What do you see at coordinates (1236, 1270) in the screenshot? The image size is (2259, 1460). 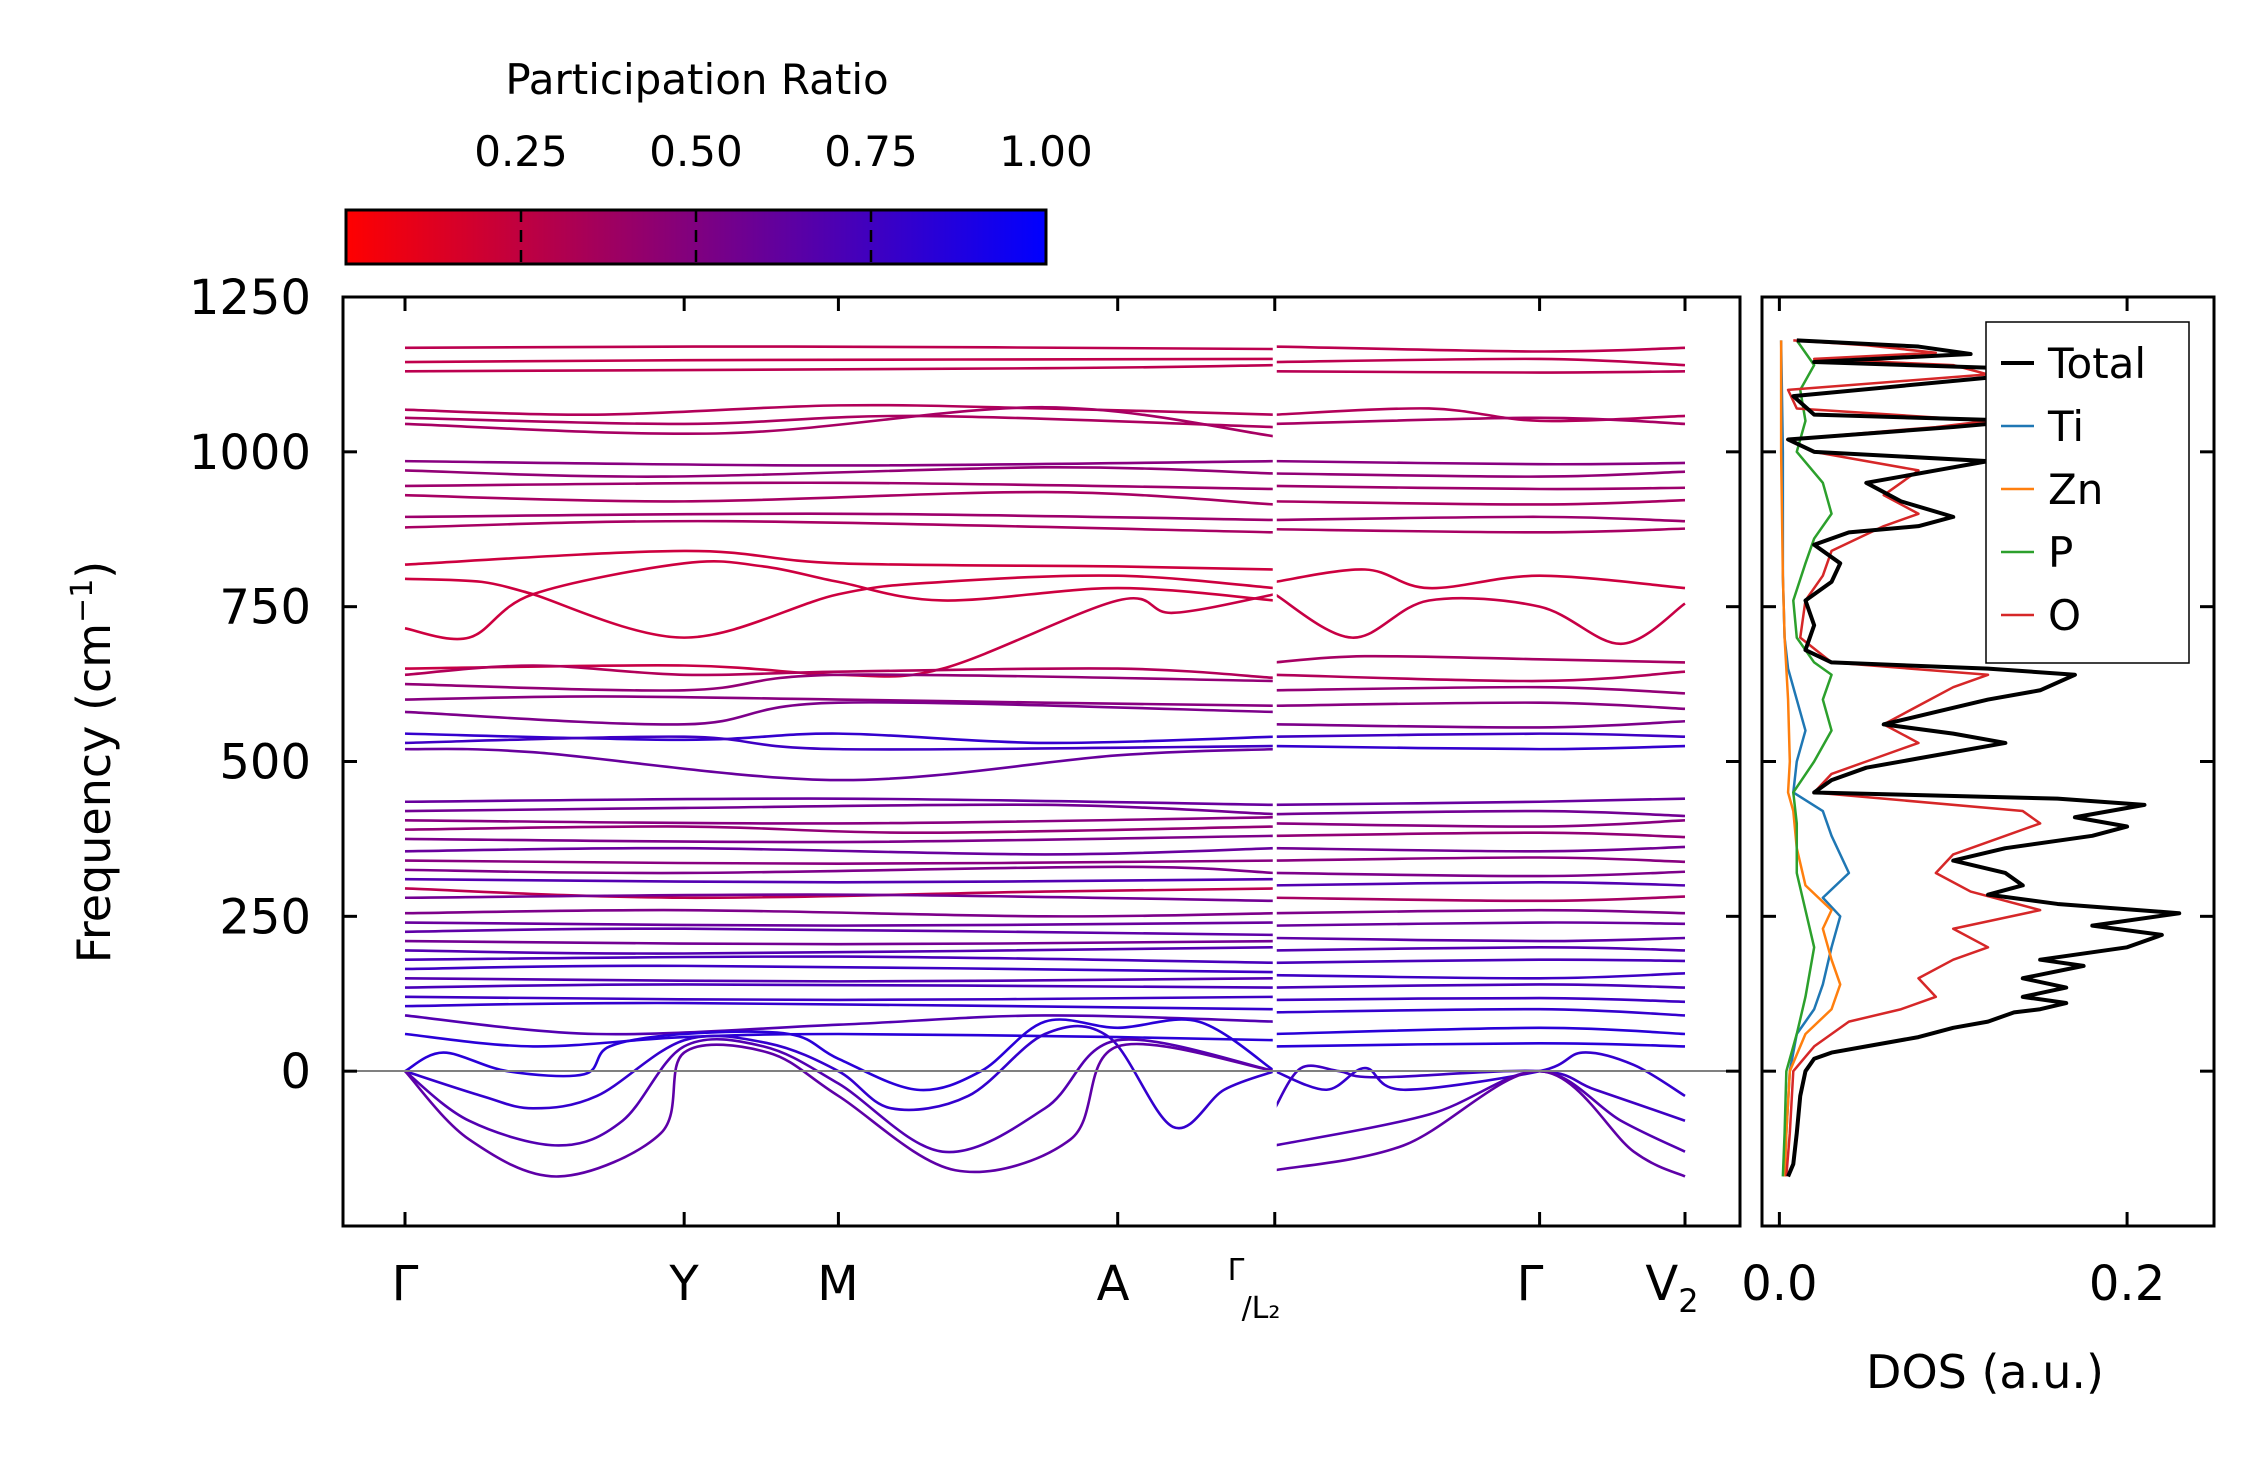 I see `kpoint-label-gamma-l2-top: Γ` at bounding box center [1236, 1270].